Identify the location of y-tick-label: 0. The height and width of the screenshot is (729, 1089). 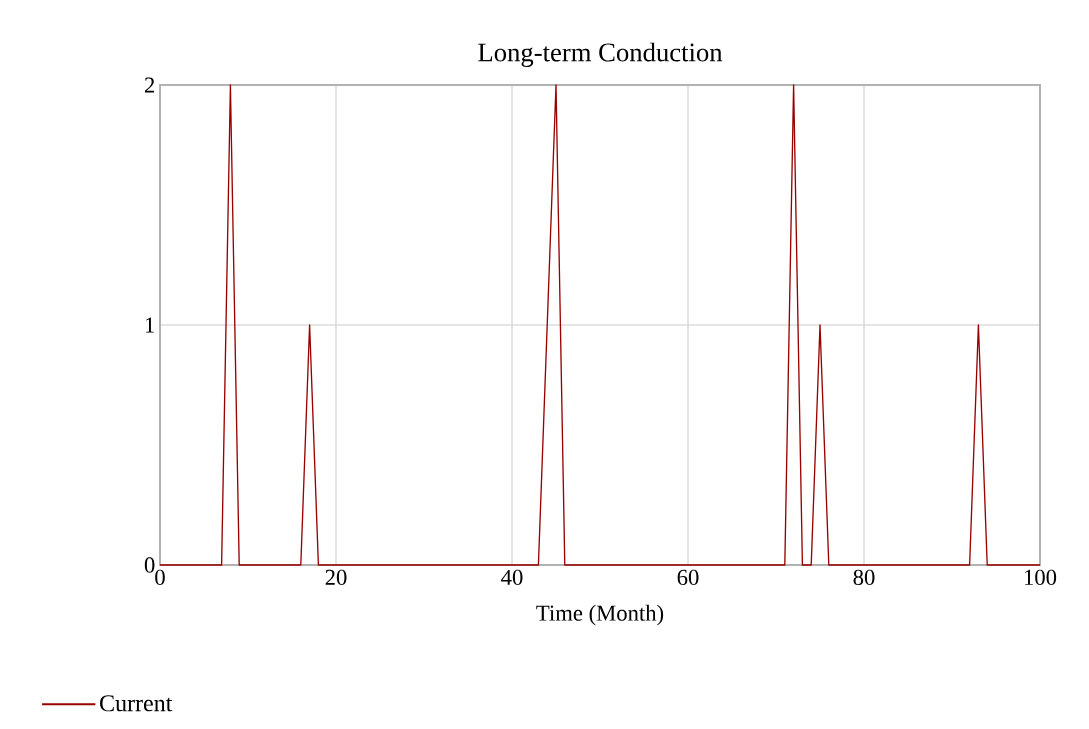
(149, 565).